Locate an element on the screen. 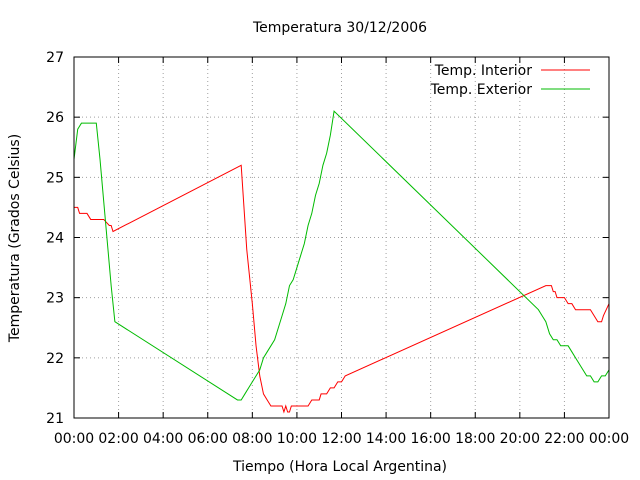 Image resolution: width=640 pixels, height=480 pixels. y-tick-label: 26 is located at coordinates (55, 118).